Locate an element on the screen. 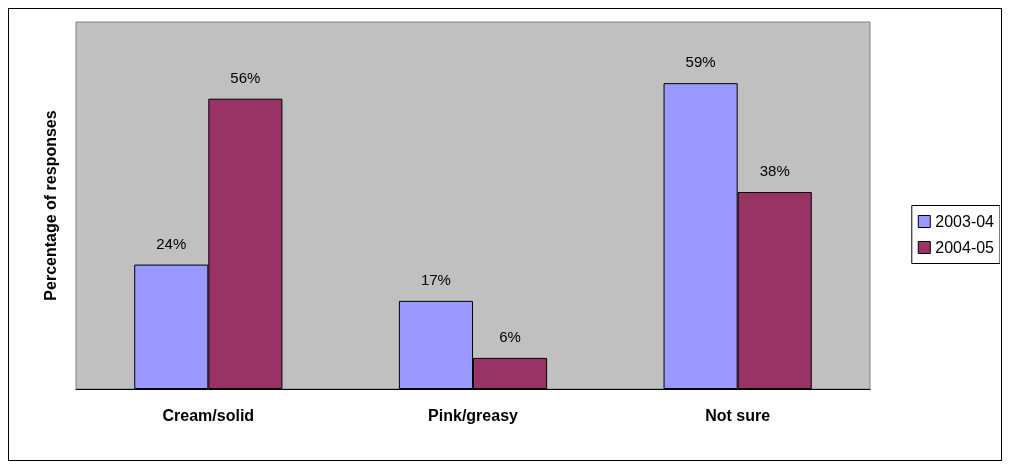  data-label: 17% is located at coordinates (435, 279).